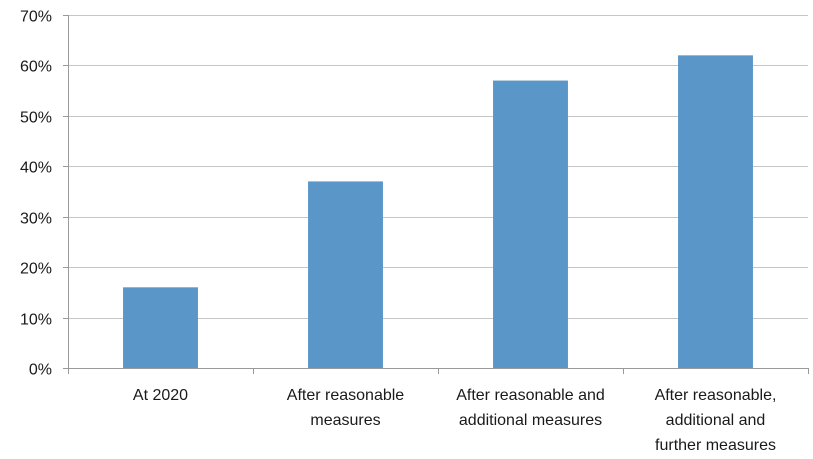 Image resolution: width=813 pixels, height=459 pixels. I want to click on y-tick-label: 0%, so click(40, 370).